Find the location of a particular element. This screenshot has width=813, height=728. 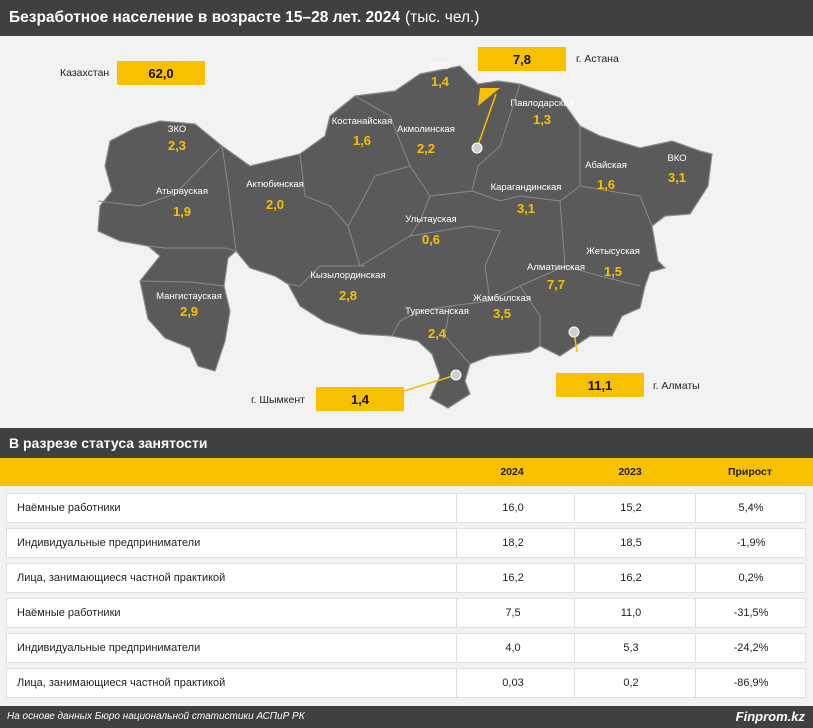

shymkent-value: 1,4 is located at coordinates (360, 399).